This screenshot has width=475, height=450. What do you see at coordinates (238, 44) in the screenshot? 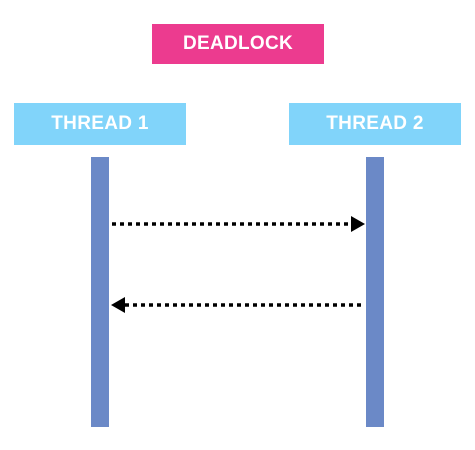
I see `diagram-title: DEADLOCK` at bounding box center [238, 44].